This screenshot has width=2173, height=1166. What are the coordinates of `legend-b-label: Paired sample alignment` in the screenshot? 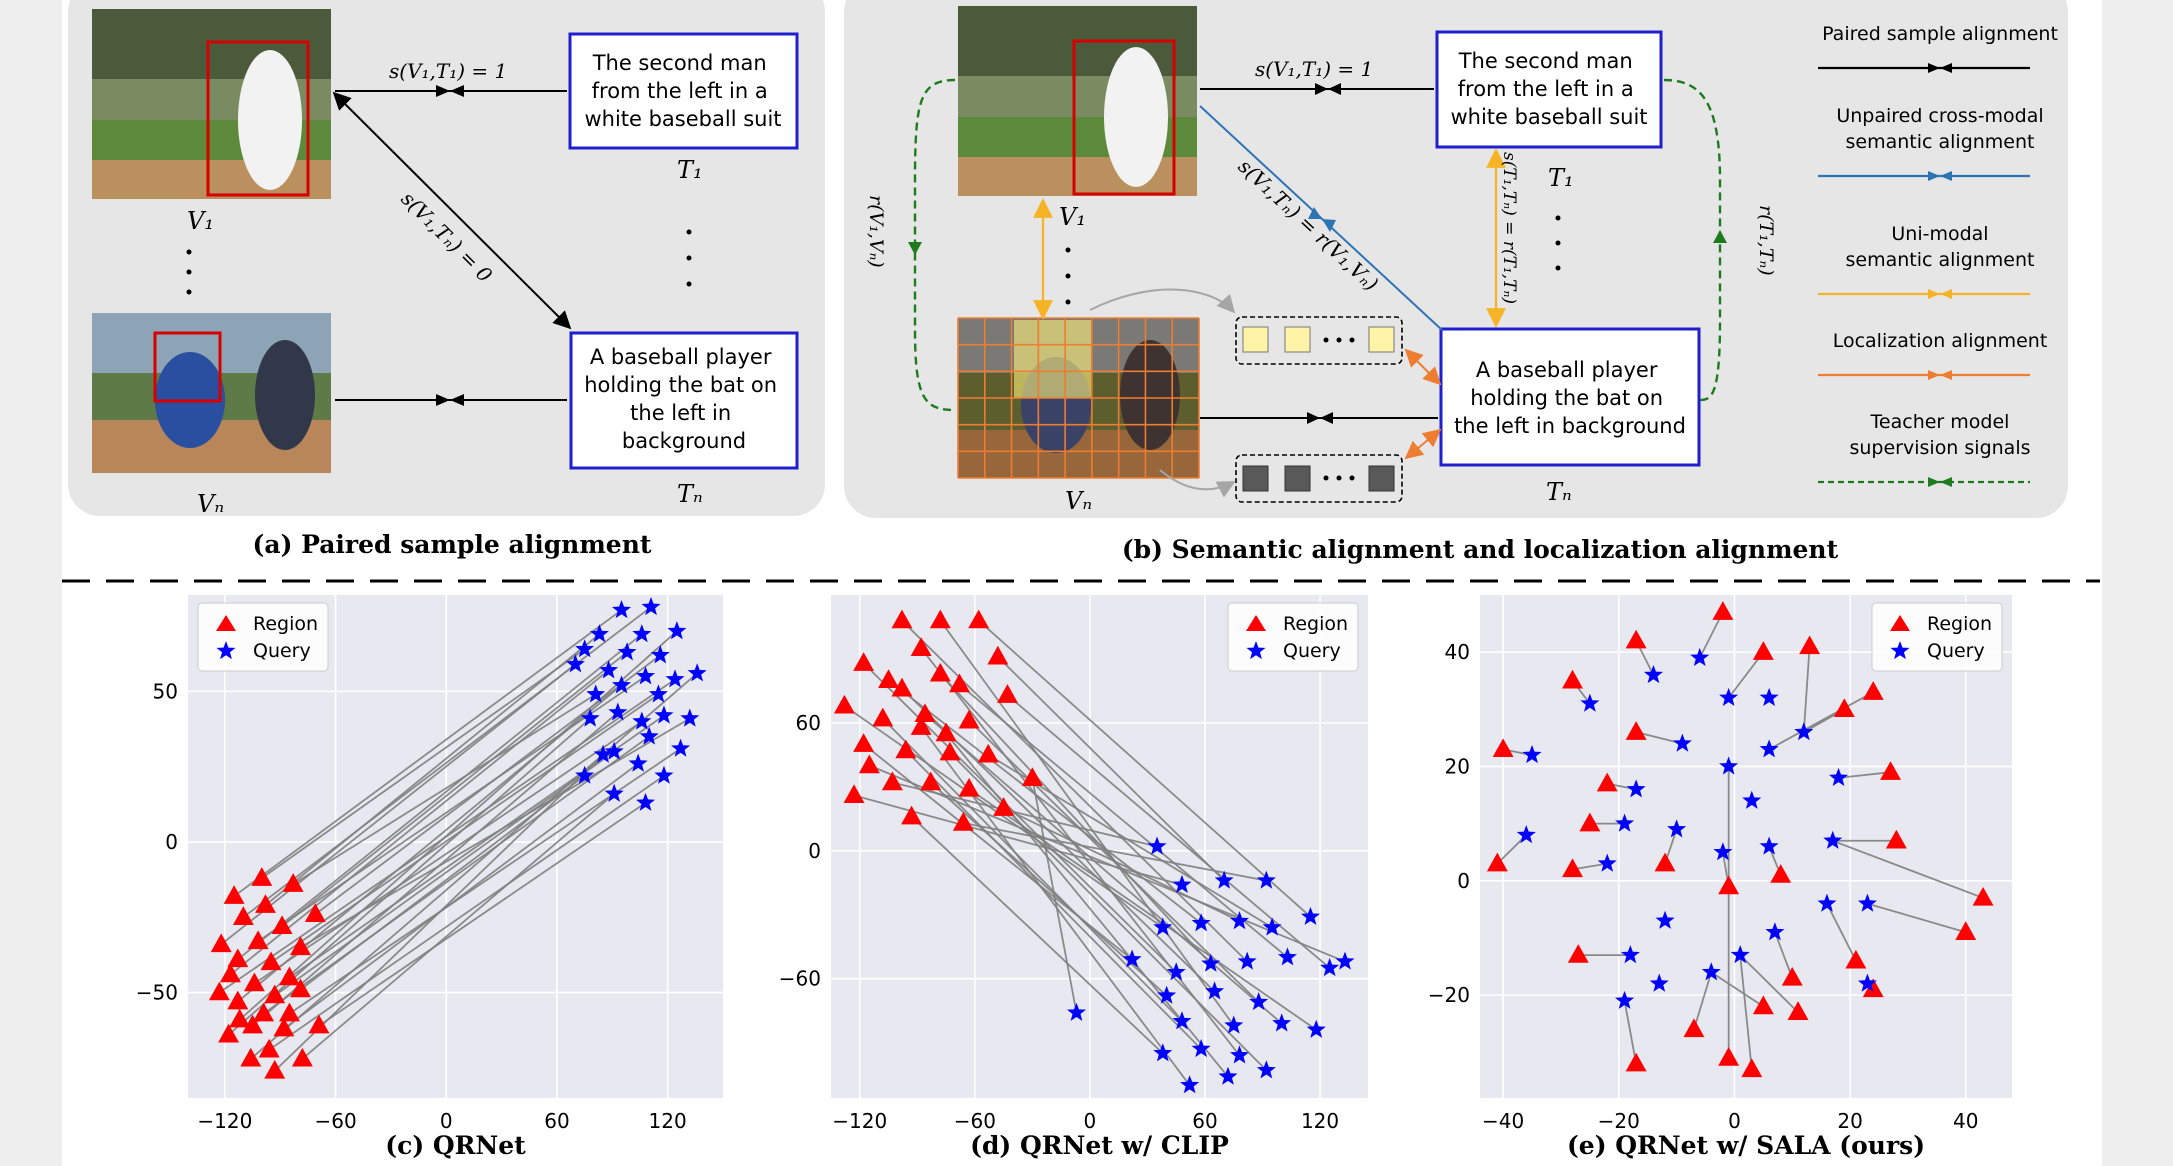 It's located at (1940, 34).